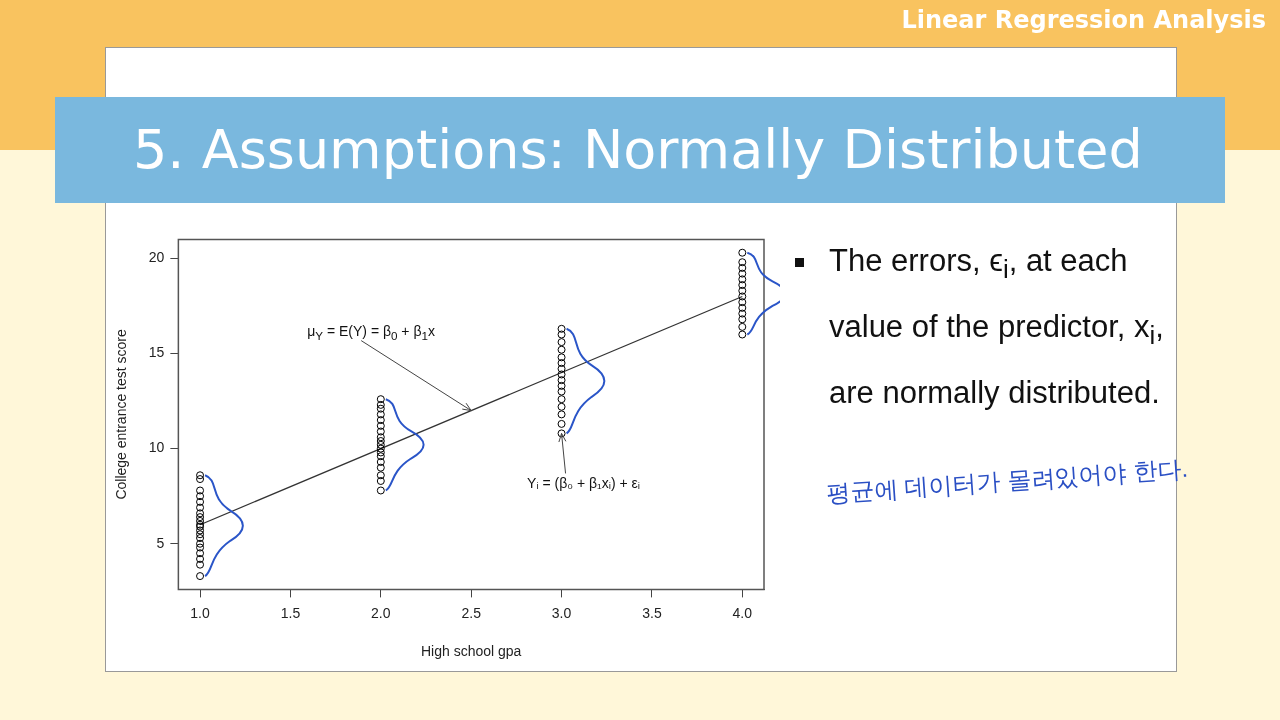 The image size is (1280, 720). I want to click on x-tick-label: 3.5, so click(652, 612).